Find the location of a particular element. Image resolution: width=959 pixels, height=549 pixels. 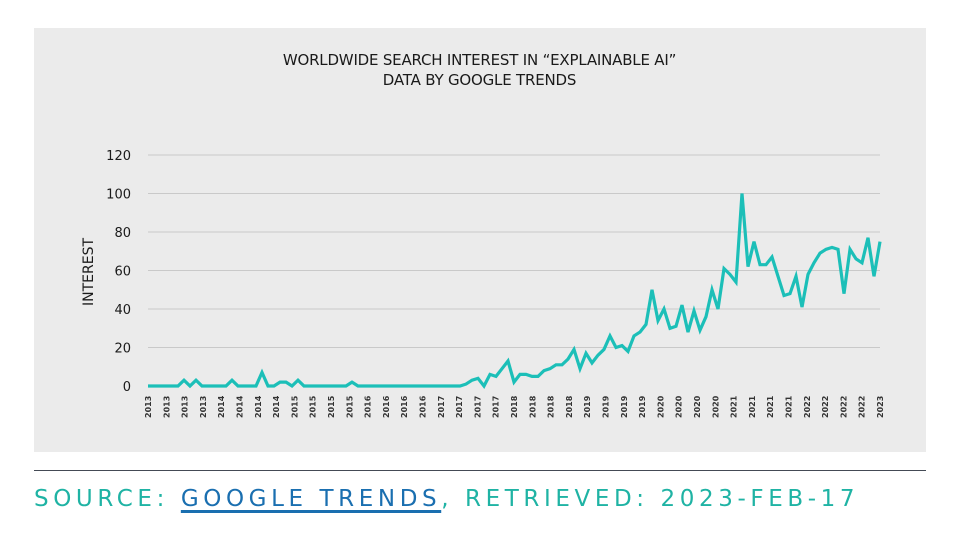

source-suffix: , RETRIEVED: 2023-FEB-17 is located at coordinates (650, 499).